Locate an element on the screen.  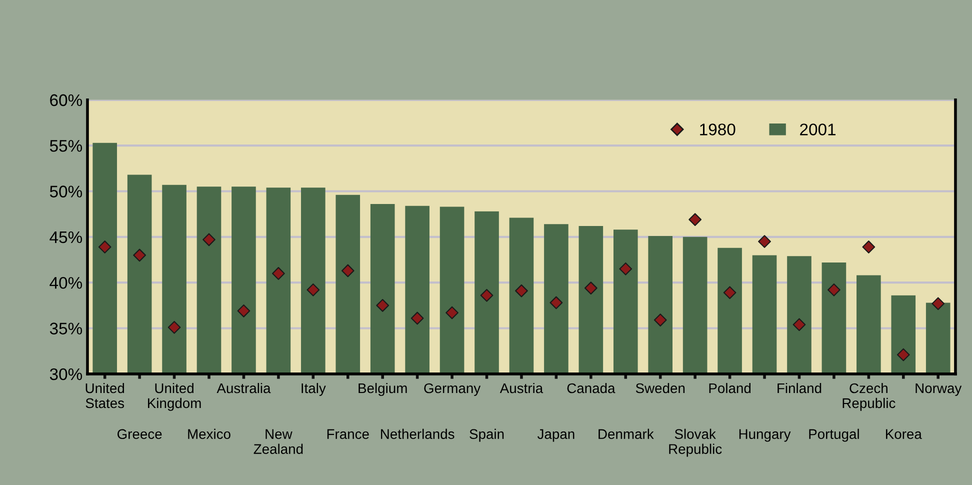
x-tick-label: Poland is located at coordinates (730, 388).